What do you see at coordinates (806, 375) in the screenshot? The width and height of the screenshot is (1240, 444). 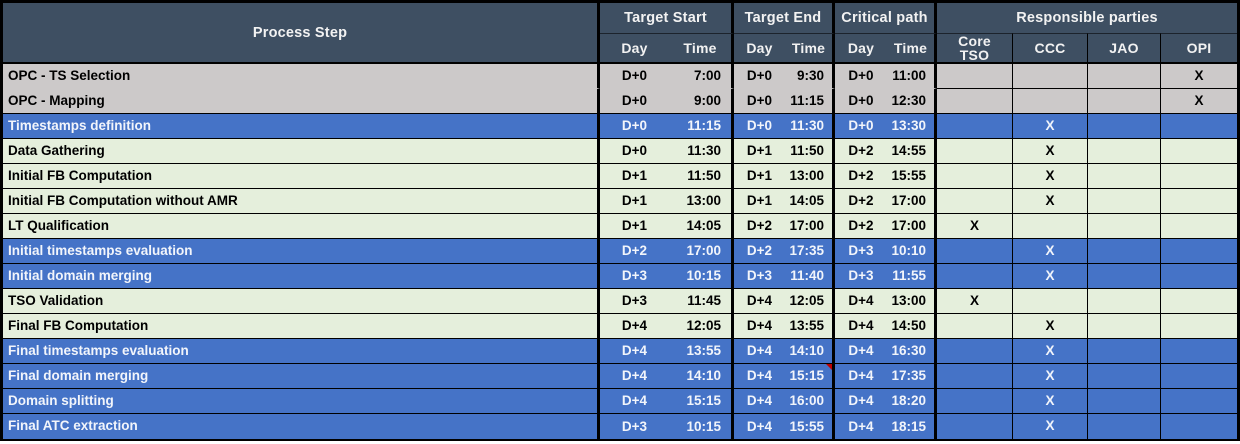 I see `target-end-time: 15:15` at bounding box center [806, 375].